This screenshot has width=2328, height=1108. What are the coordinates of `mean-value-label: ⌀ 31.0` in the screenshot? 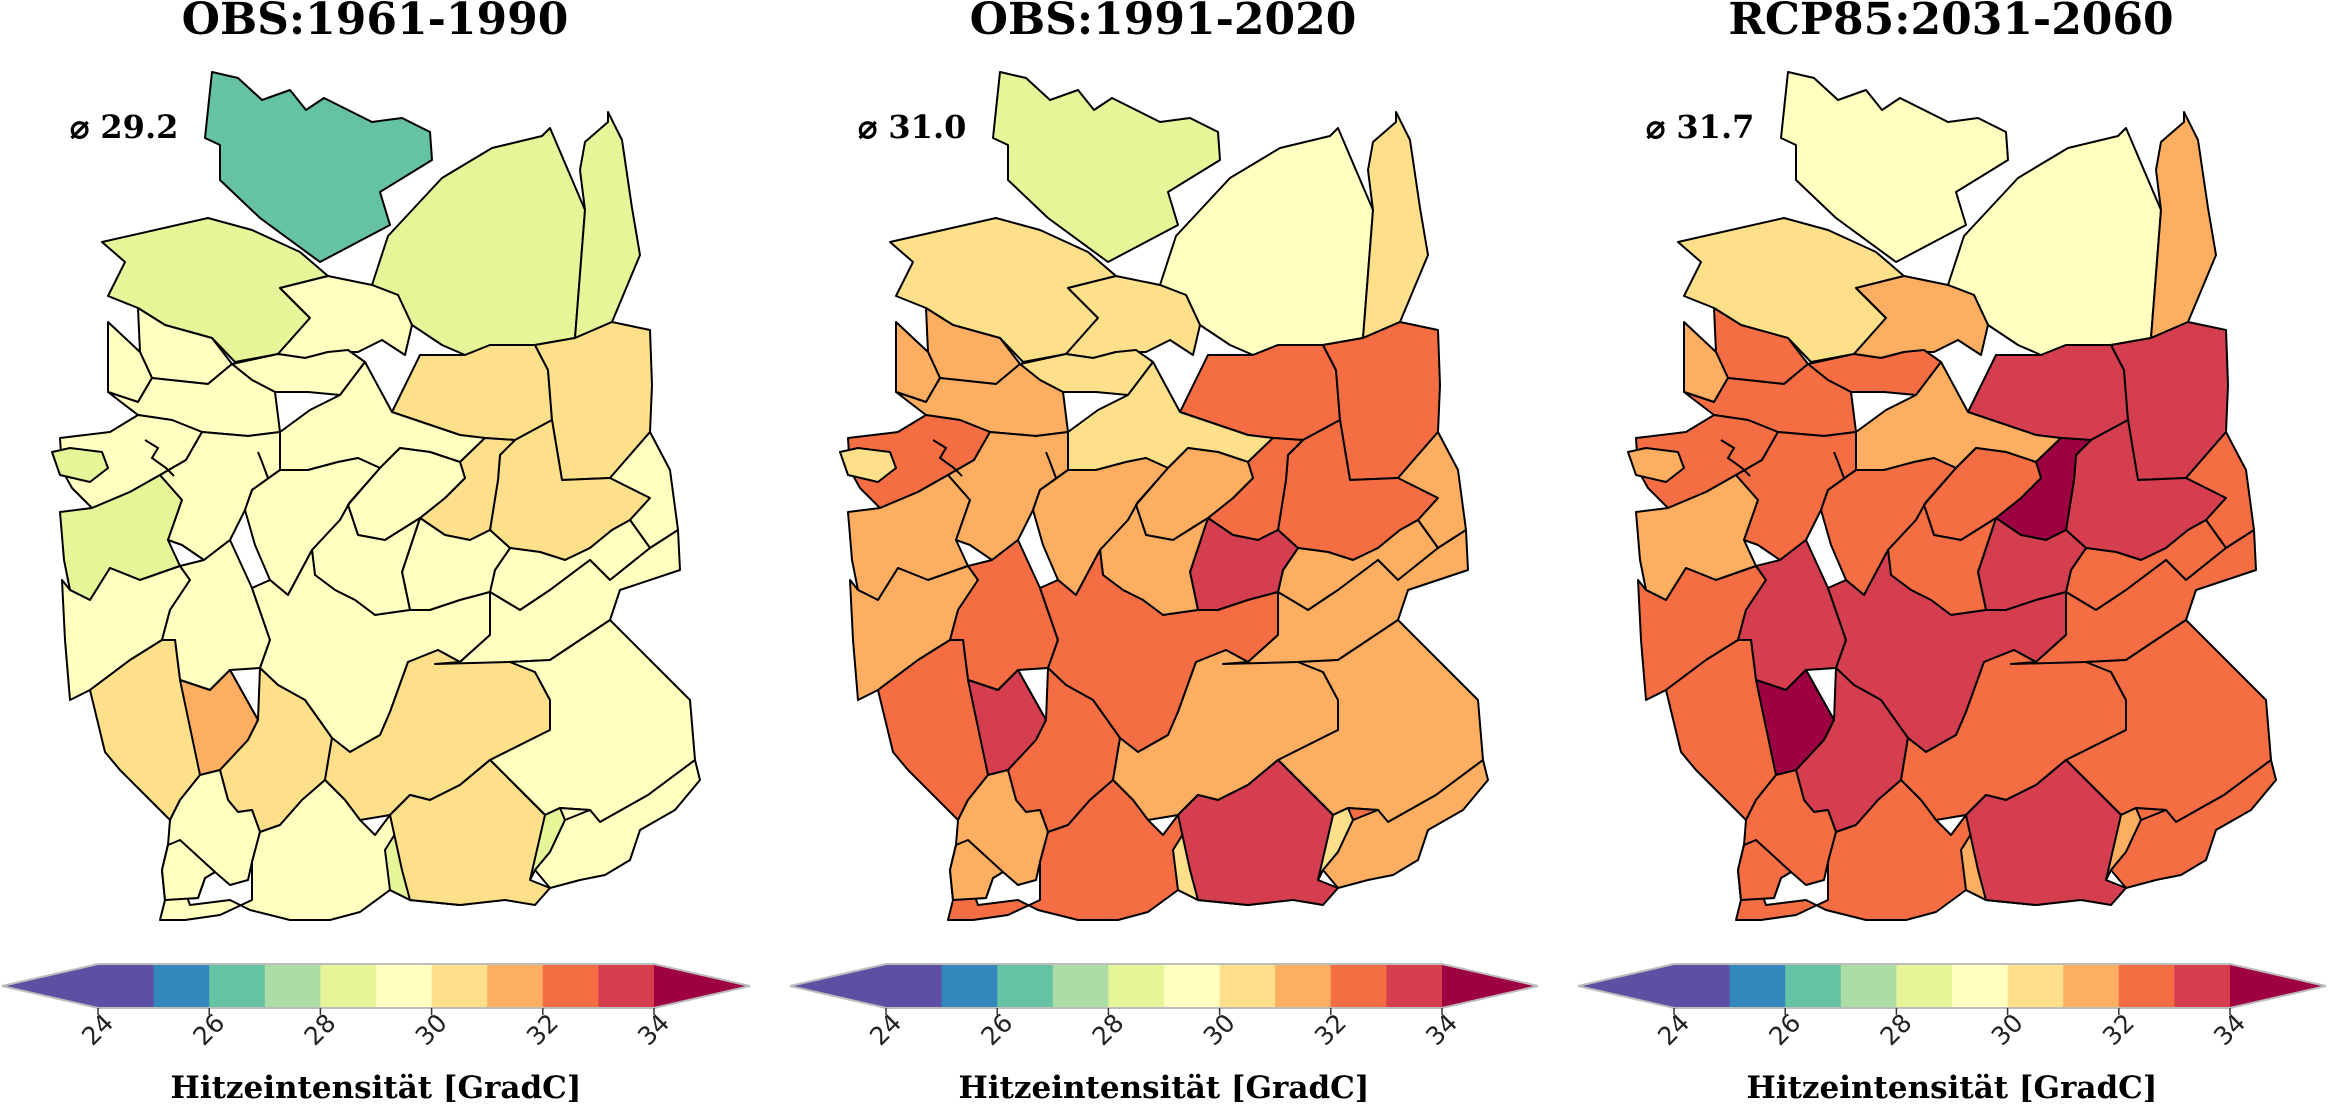 It's located at (912, 127).